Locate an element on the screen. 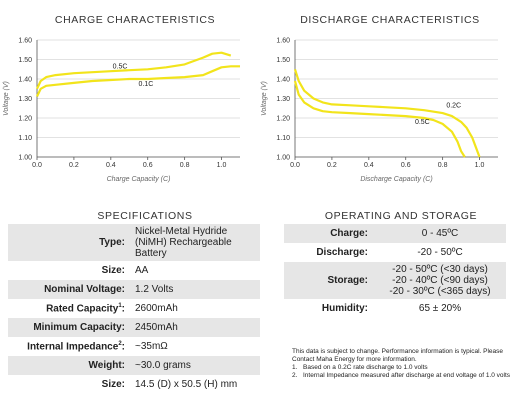  charge-series-05C-line is located at coordinates (134, 70).